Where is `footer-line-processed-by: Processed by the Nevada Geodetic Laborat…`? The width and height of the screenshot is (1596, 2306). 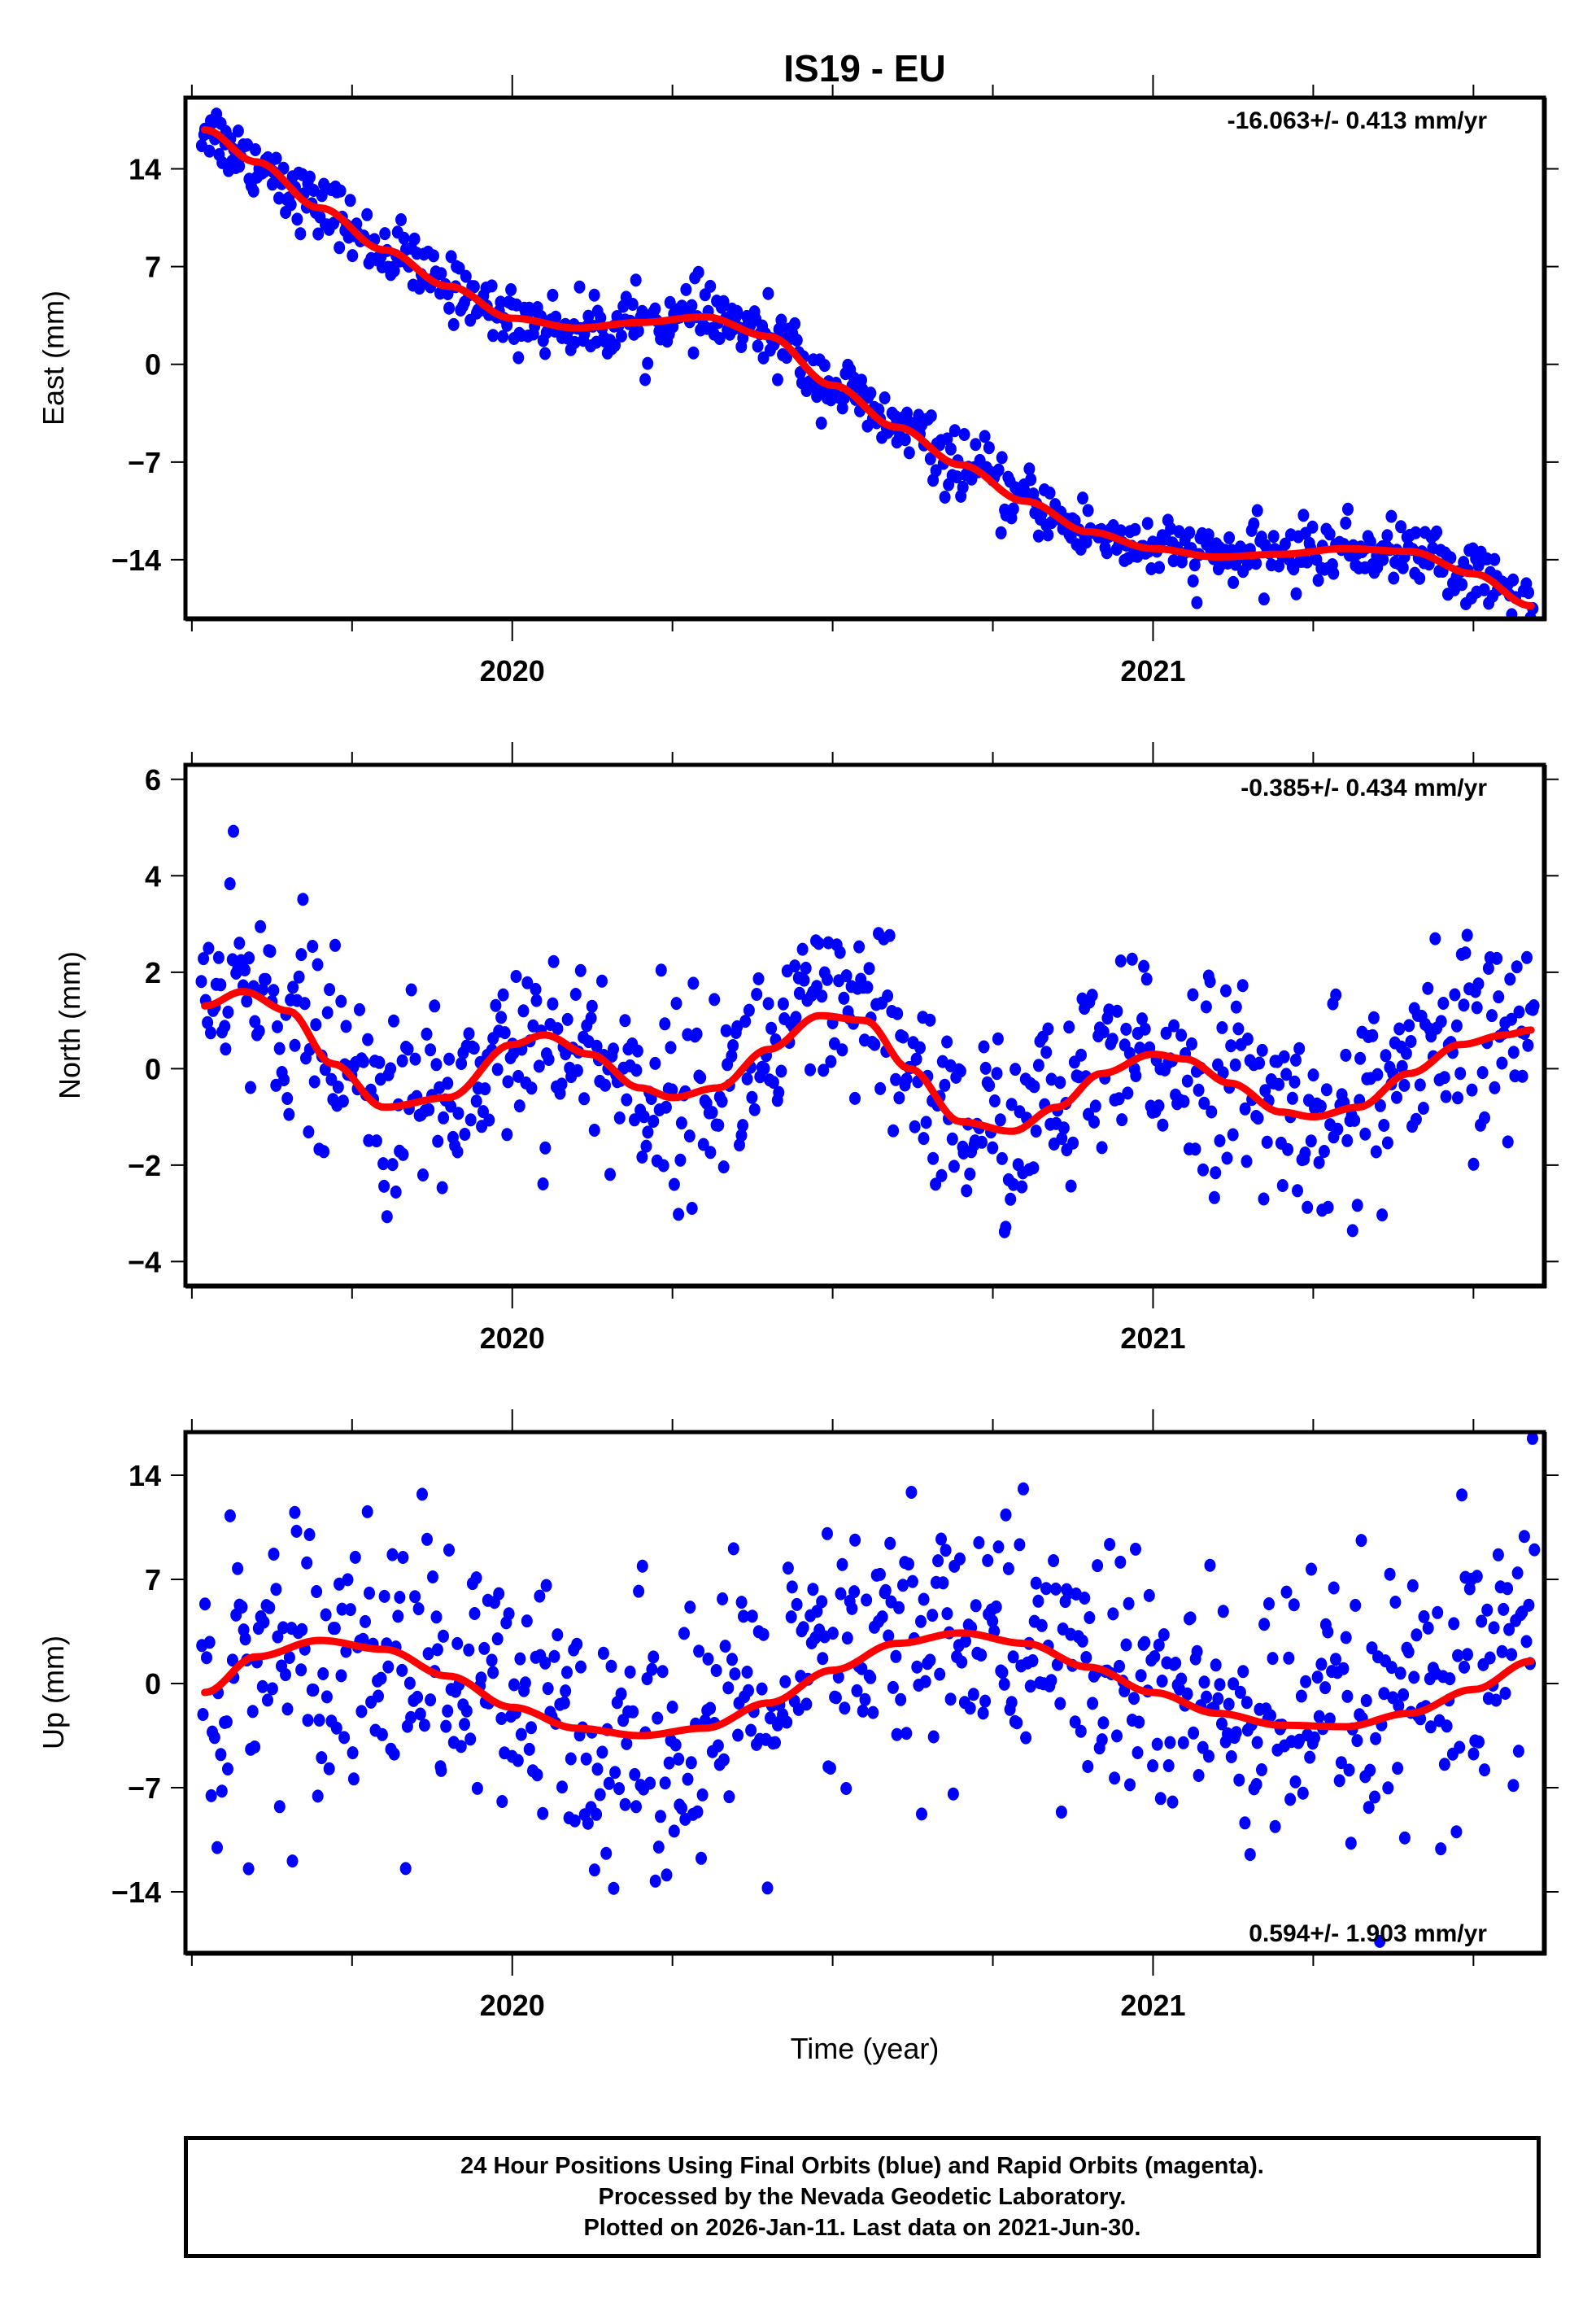 footer-line-processed-by: Processed by the Nevada Geodetic Laborat… is located at coordinates (862, 2197).